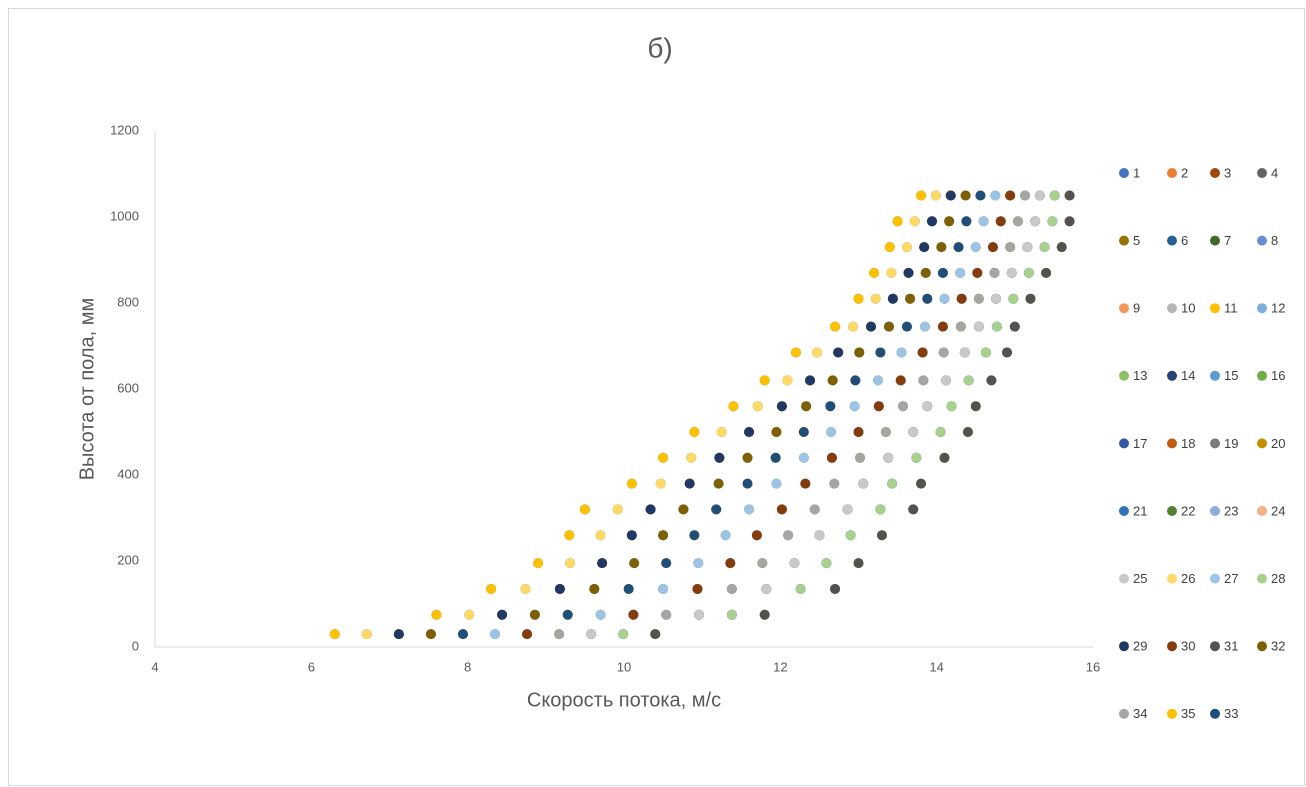 The height and width of the screenshot is (787, 1306). Describe the element at coordinates (128, 301) in the screenshot. I see `y-tick-label: 800` at that location.